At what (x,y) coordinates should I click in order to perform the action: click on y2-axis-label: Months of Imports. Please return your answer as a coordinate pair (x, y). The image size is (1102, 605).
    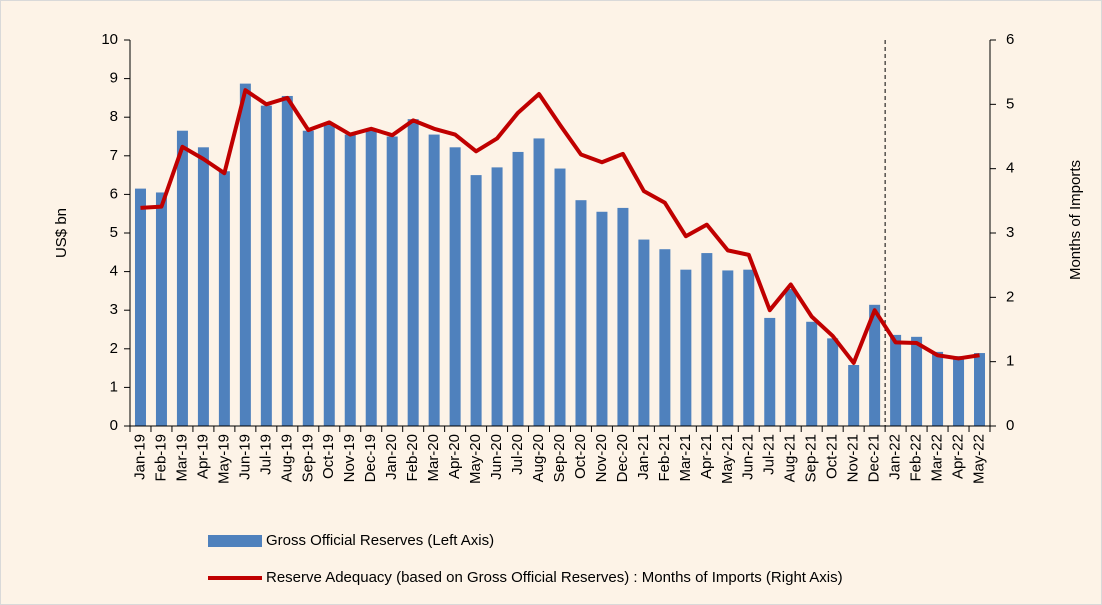
    Looking at the image, I should click on (1075, 220).